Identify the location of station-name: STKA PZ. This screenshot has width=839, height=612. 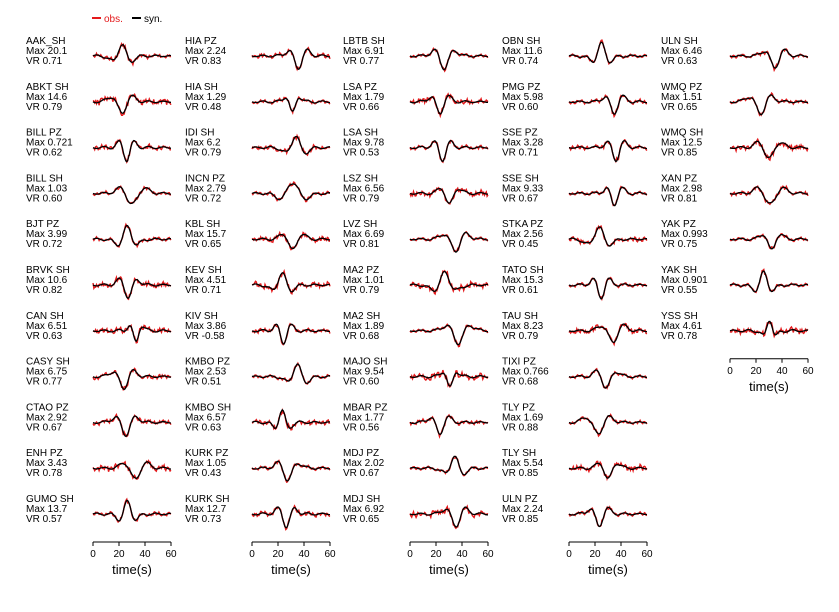
(522, 224).